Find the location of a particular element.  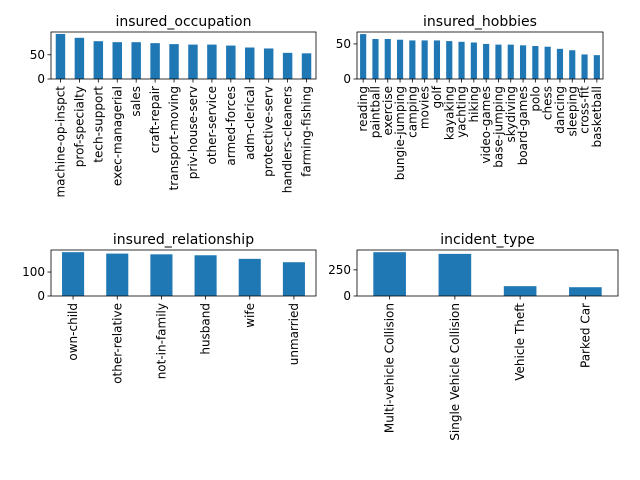

x-tick-label: not-in-family is located at coordinates (161, 341).